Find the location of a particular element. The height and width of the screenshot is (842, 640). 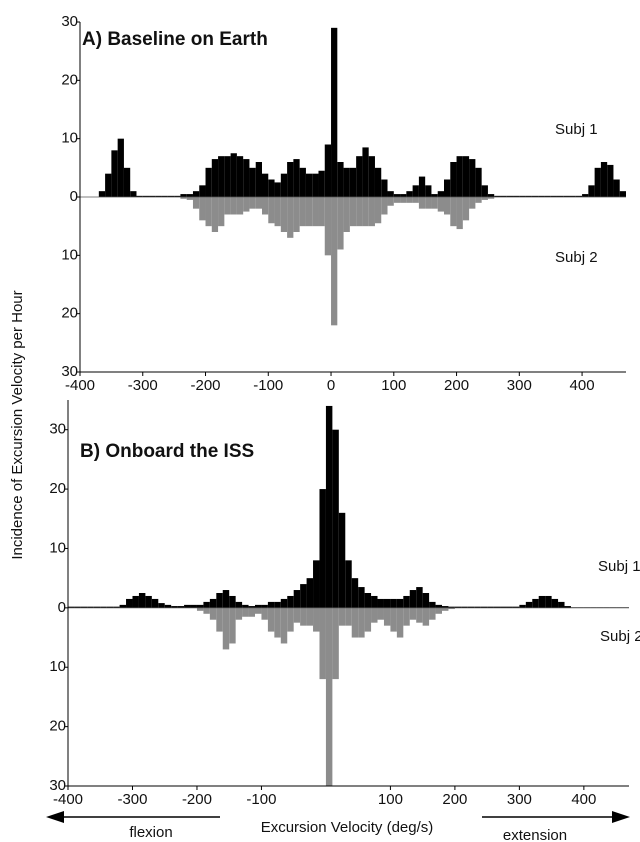

flexion-arrow is located at coordinates (133, 817).